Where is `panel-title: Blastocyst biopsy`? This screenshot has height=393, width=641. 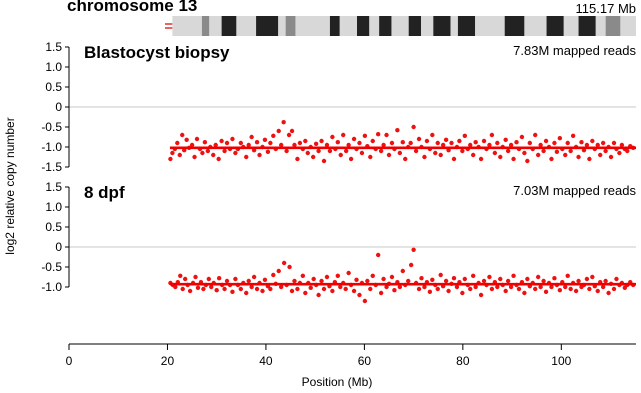 panel-title: Blastocyst biopsy is located at coordinates (157, 52).